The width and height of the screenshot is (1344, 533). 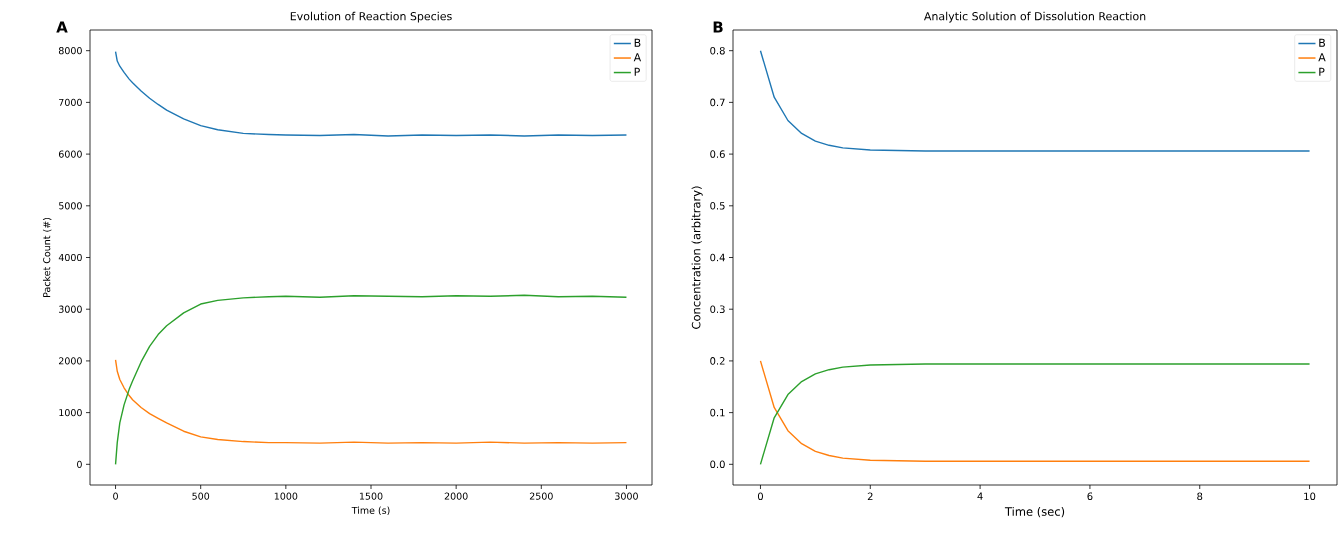 I want to click on y-tick-label: 0.2, so click(x=717, y=361).